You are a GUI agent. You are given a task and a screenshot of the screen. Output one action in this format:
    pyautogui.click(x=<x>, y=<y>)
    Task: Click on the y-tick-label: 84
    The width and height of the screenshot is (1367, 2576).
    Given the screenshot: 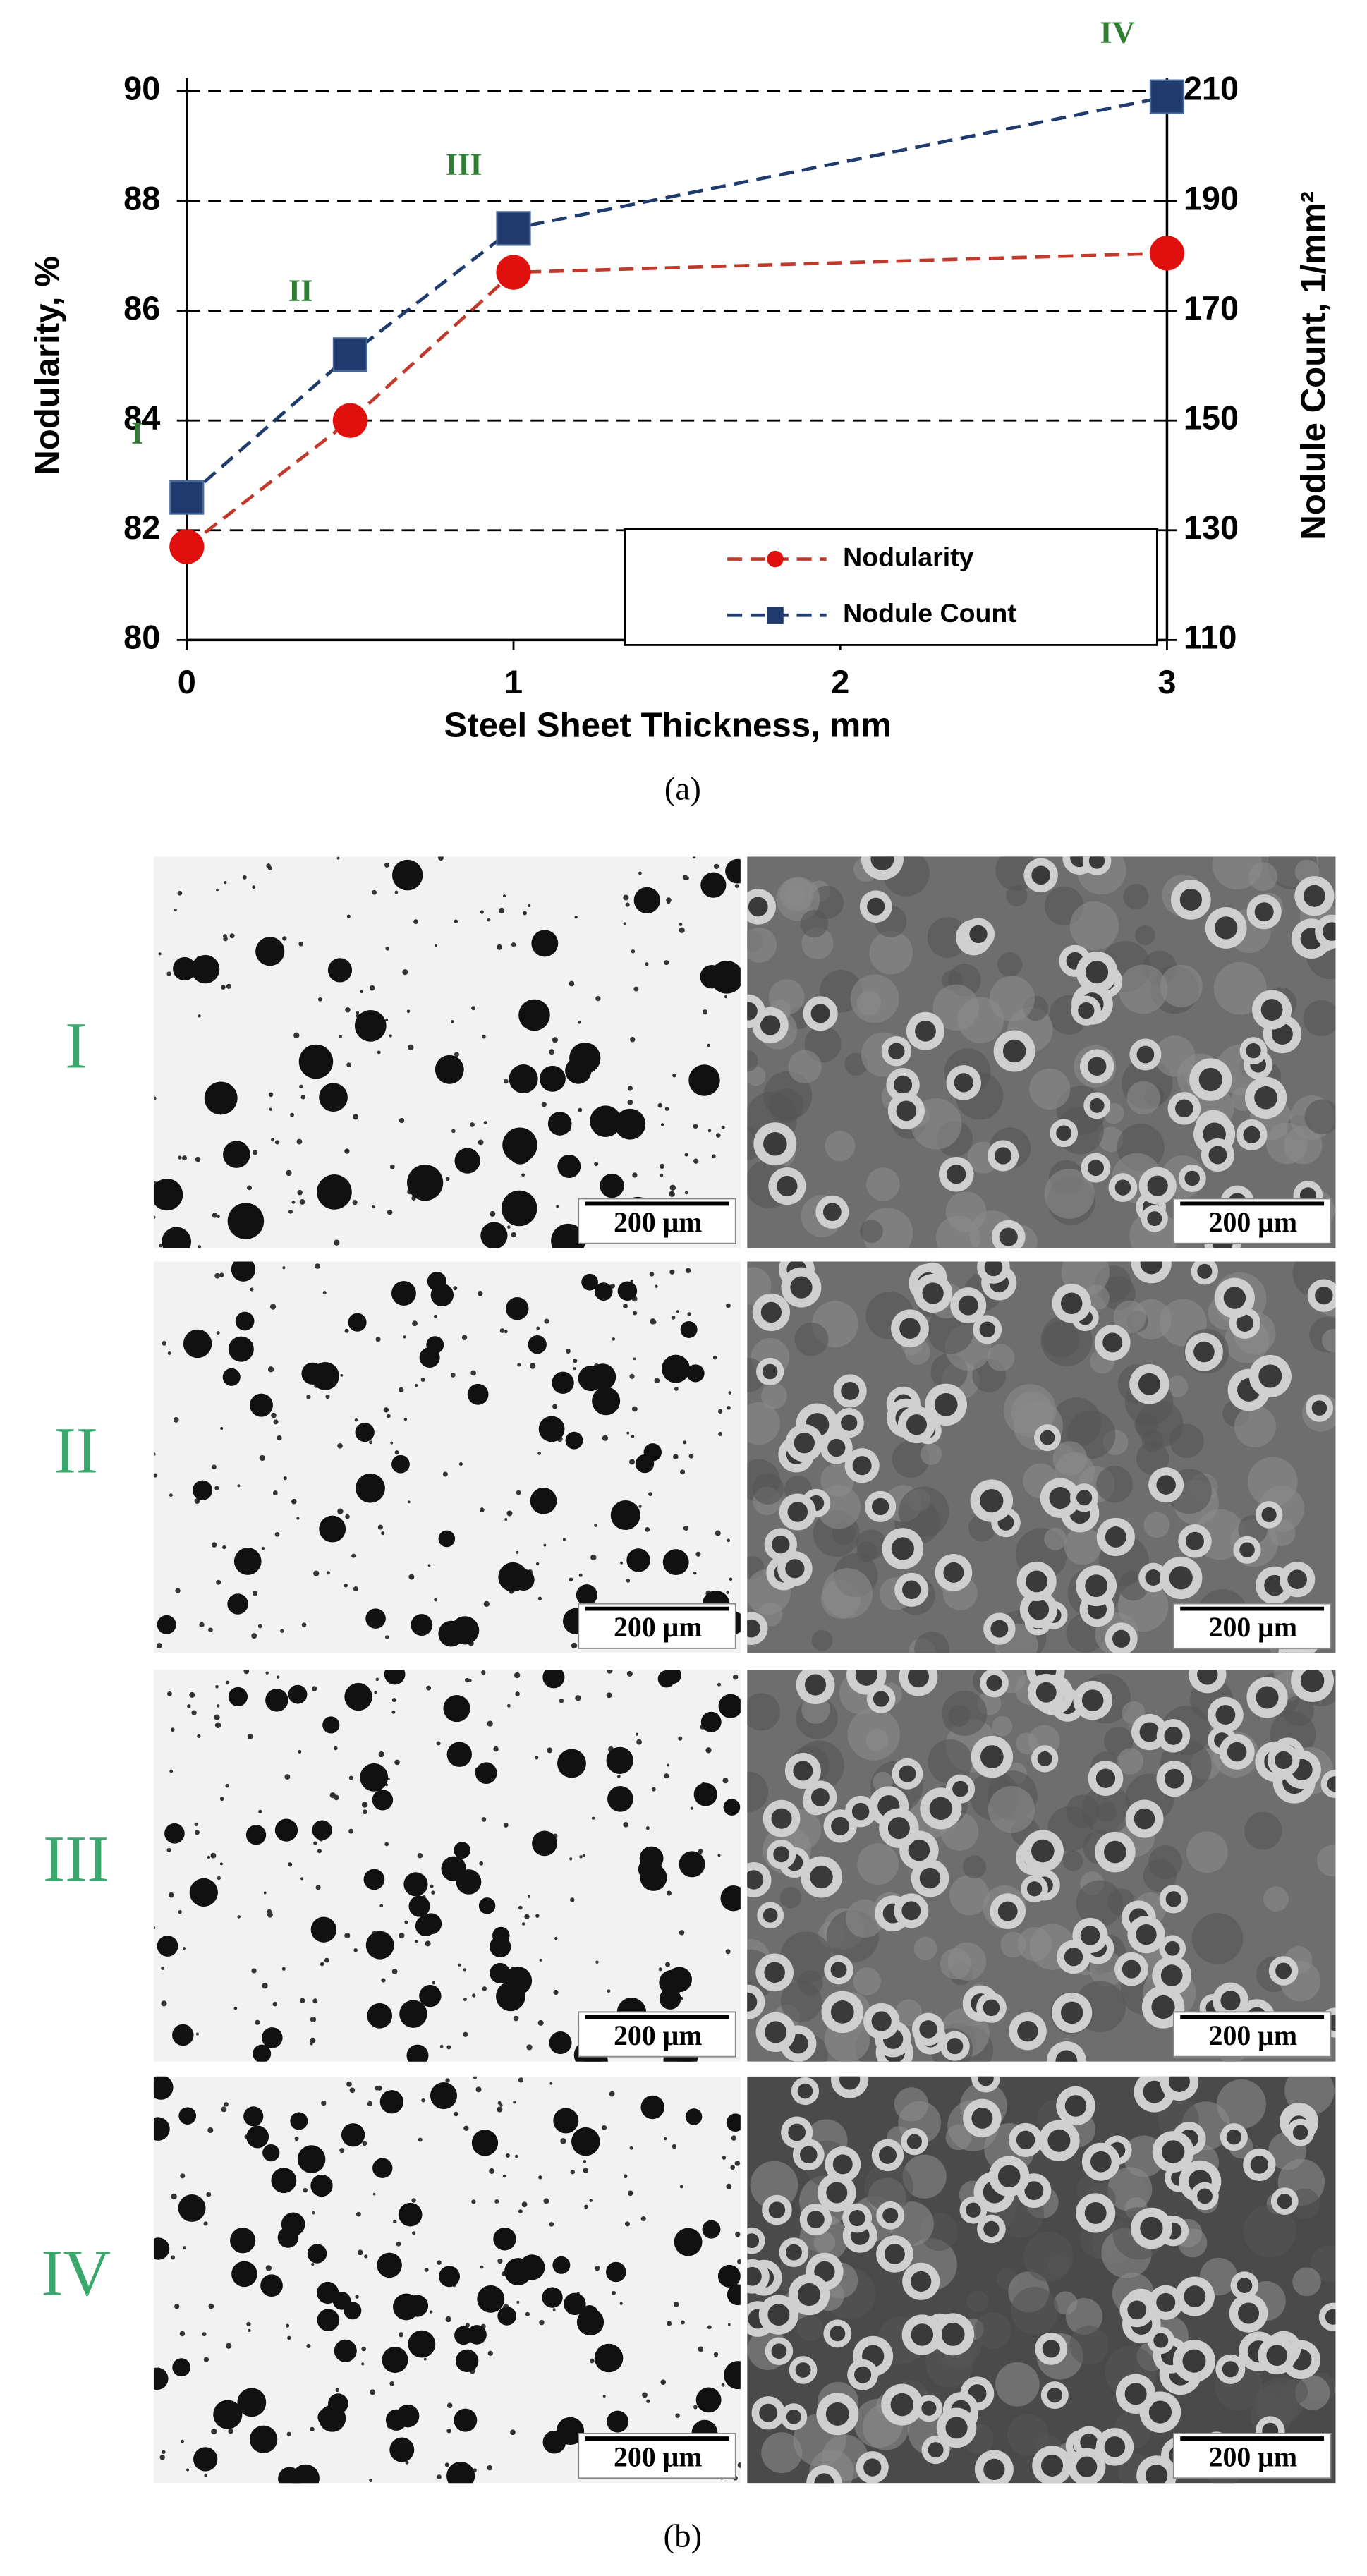 What is the action you would take?
    pyautogui.click(x=141, y=419)
    